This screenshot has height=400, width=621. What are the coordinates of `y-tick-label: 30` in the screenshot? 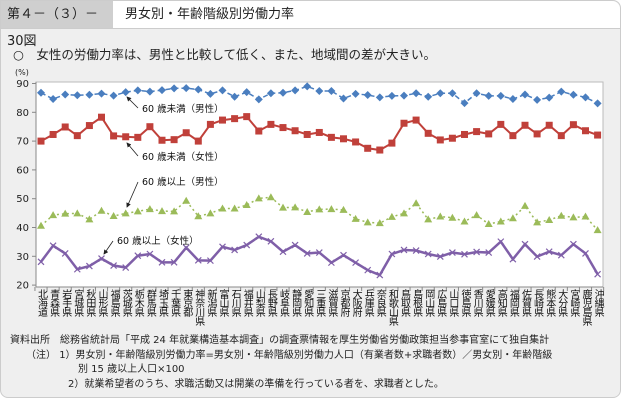 It's located at (22, 257).